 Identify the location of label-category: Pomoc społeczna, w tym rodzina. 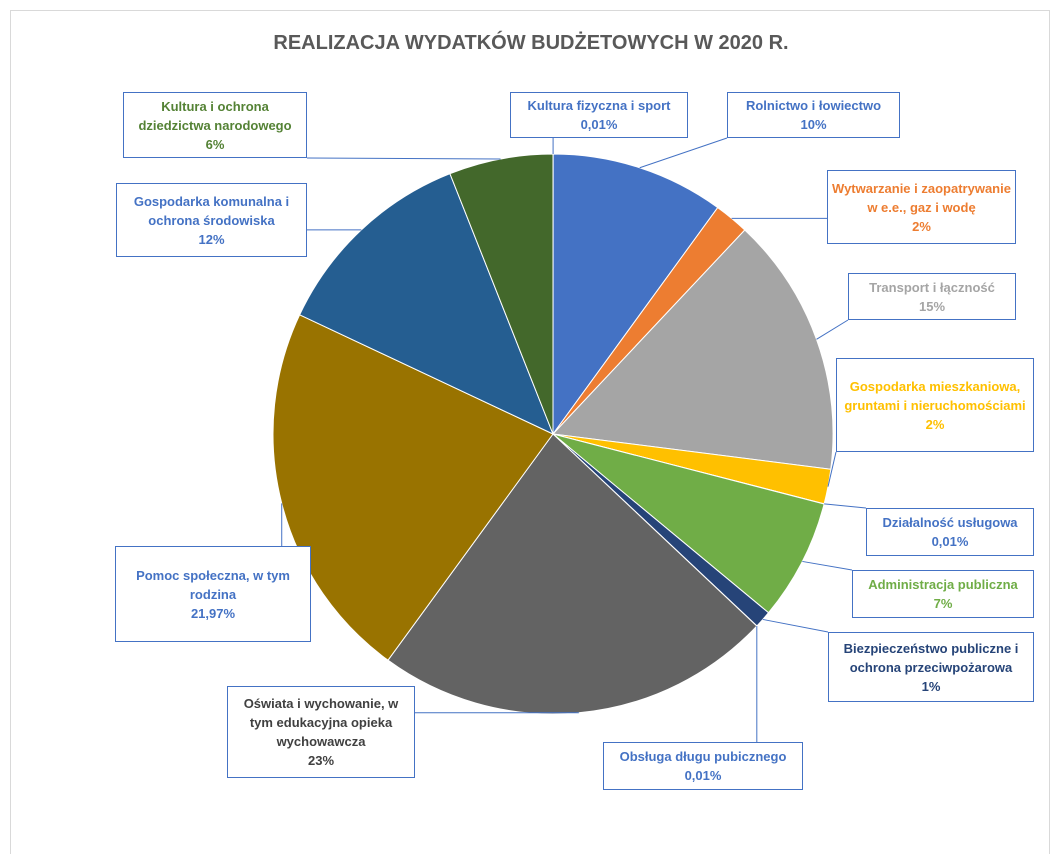
(213, 584).